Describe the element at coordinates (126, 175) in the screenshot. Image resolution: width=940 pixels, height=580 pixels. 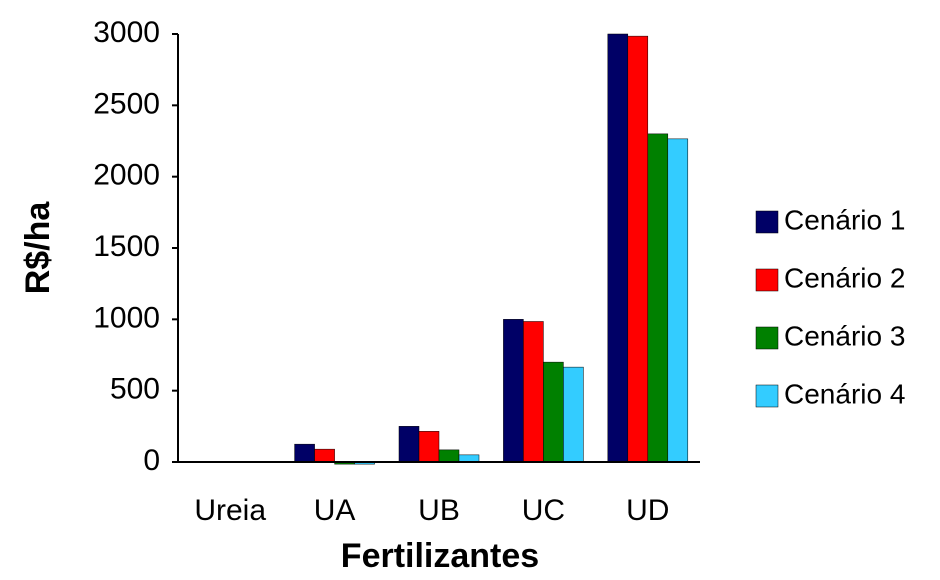
I see `y-tick-label: 2000` at that location.